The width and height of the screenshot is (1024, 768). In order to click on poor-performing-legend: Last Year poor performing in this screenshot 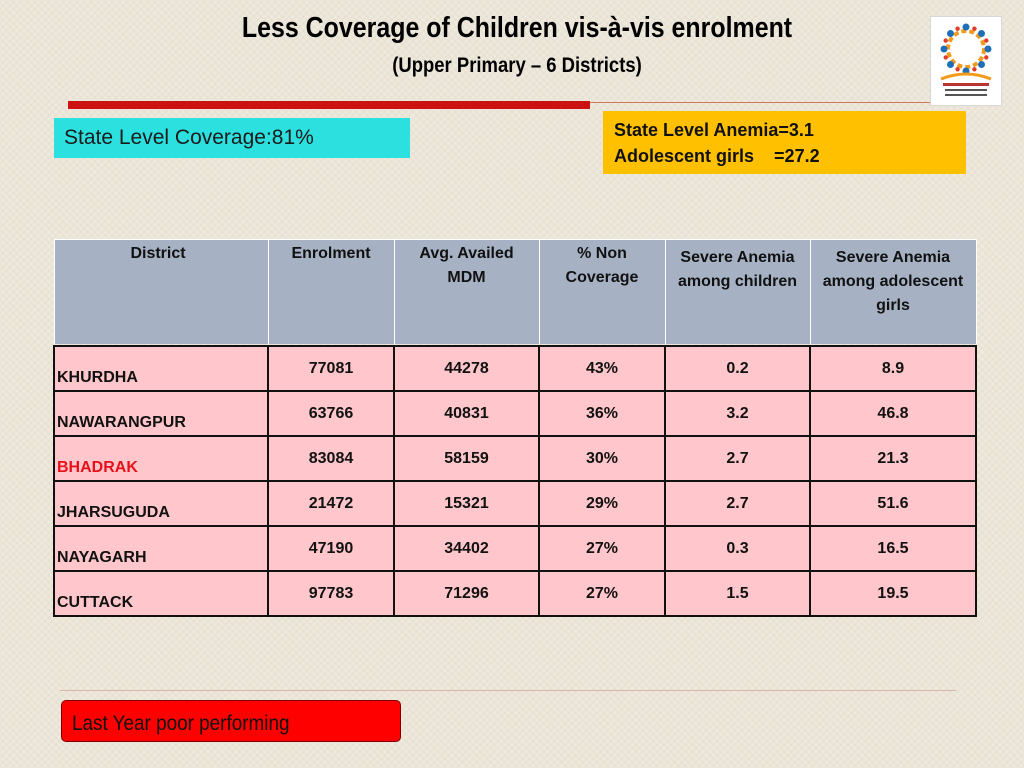, I will do `click(231, 721)`.